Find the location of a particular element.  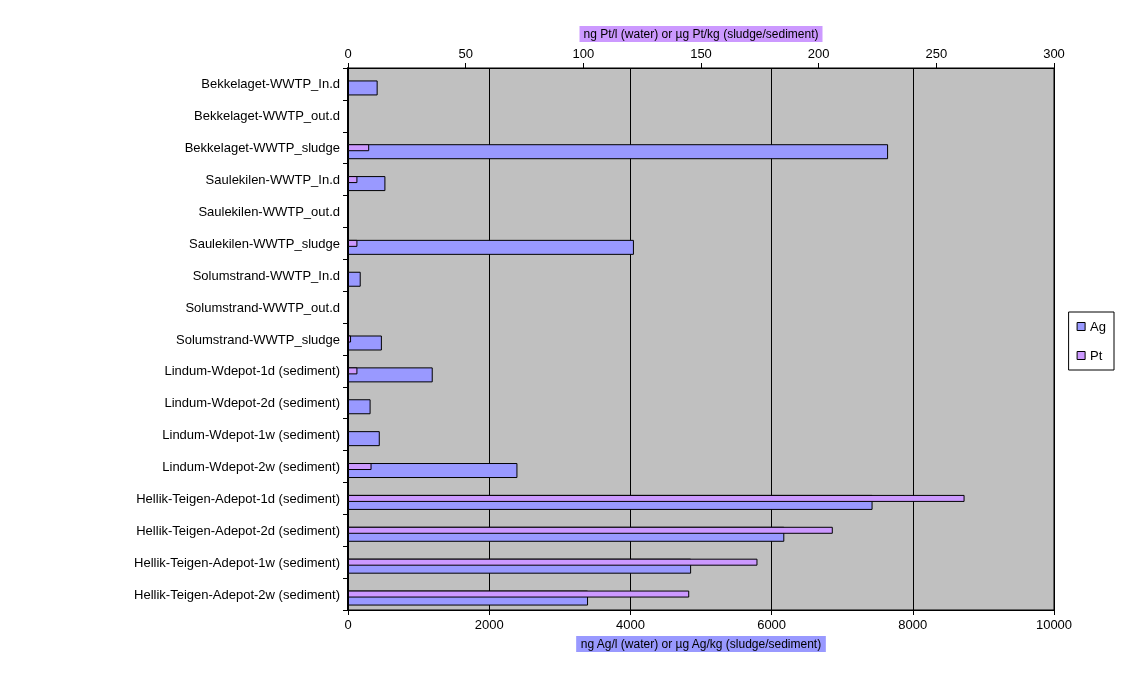

x2-tick-label: 0 is located at coordinates (348, 53).